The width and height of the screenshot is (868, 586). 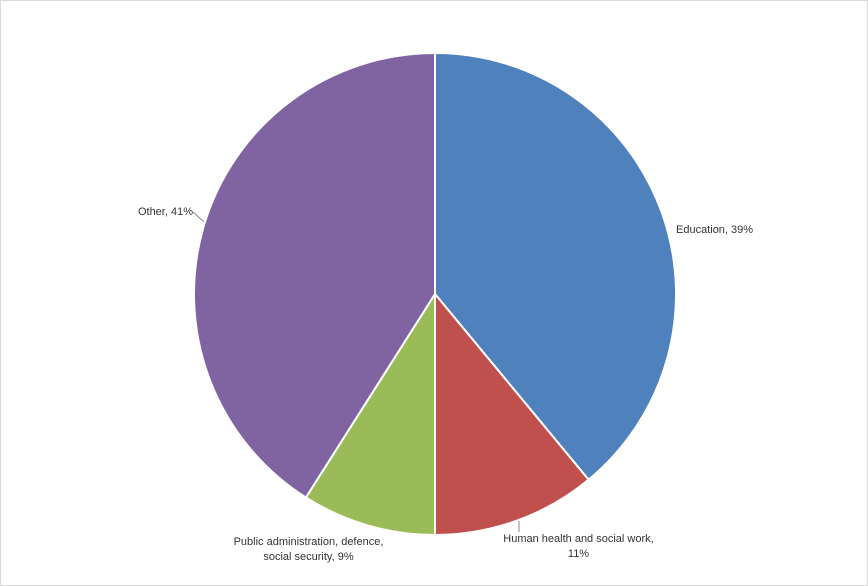 What do you see at coordinates (165, 212) in the screenshot?
I see `data-label: Other, 41%` at bounding box center [165, 212].